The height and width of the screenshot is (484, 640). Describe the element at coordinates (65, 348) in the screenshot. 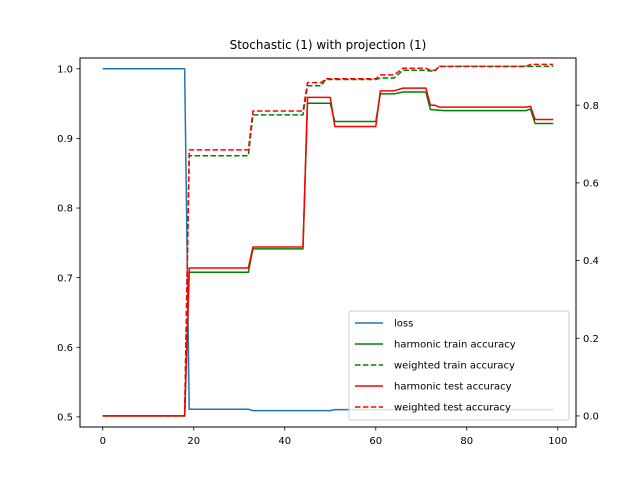

I see `y-left-tick-label: 0.6` at that location.